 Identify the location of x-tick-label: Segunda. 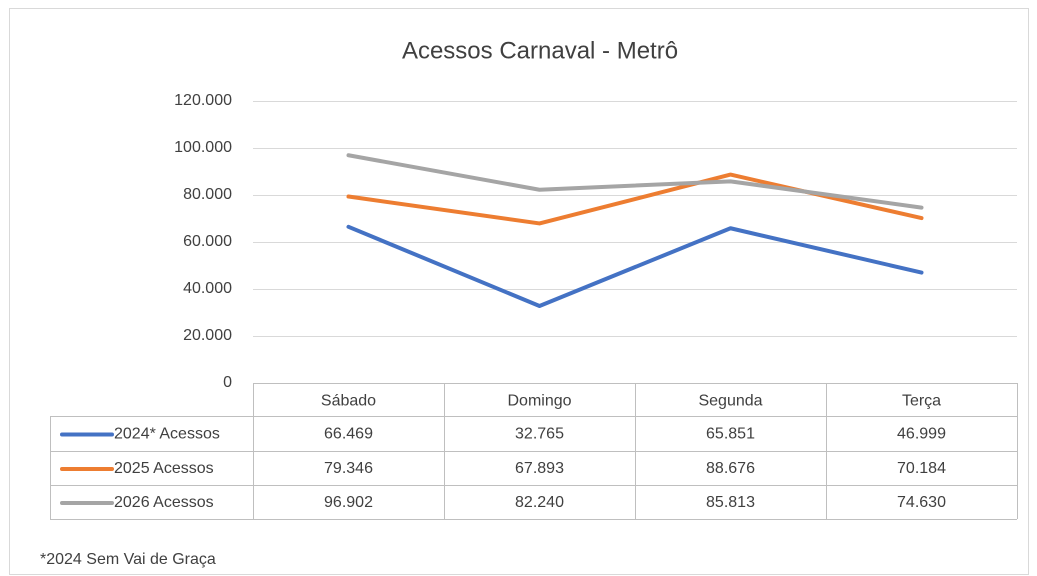
(730, 401).